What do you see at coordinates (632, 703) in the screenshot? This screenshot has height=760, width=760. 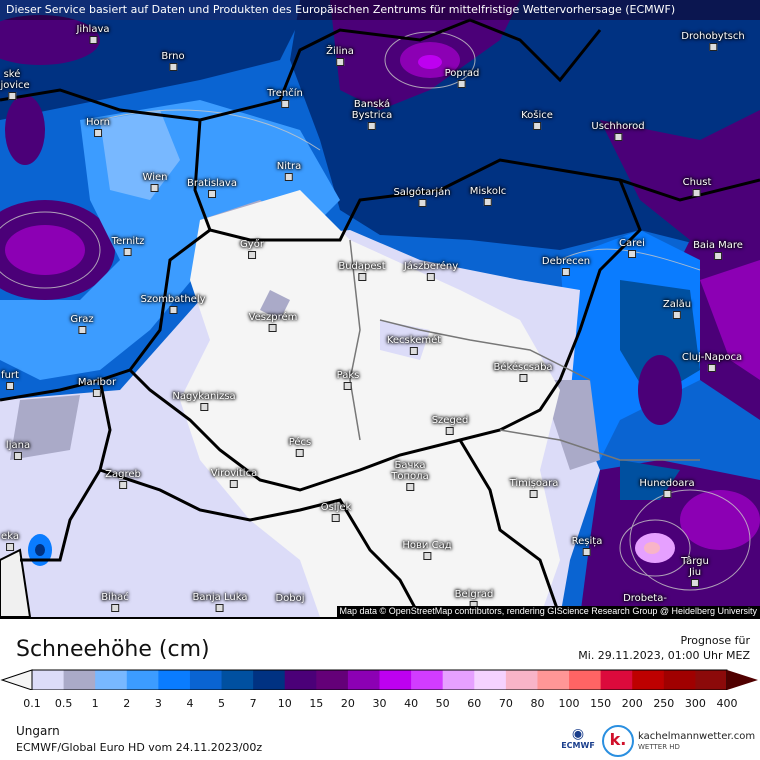 I see `legend-tick-label: 200` at bounding box center [632, 703].